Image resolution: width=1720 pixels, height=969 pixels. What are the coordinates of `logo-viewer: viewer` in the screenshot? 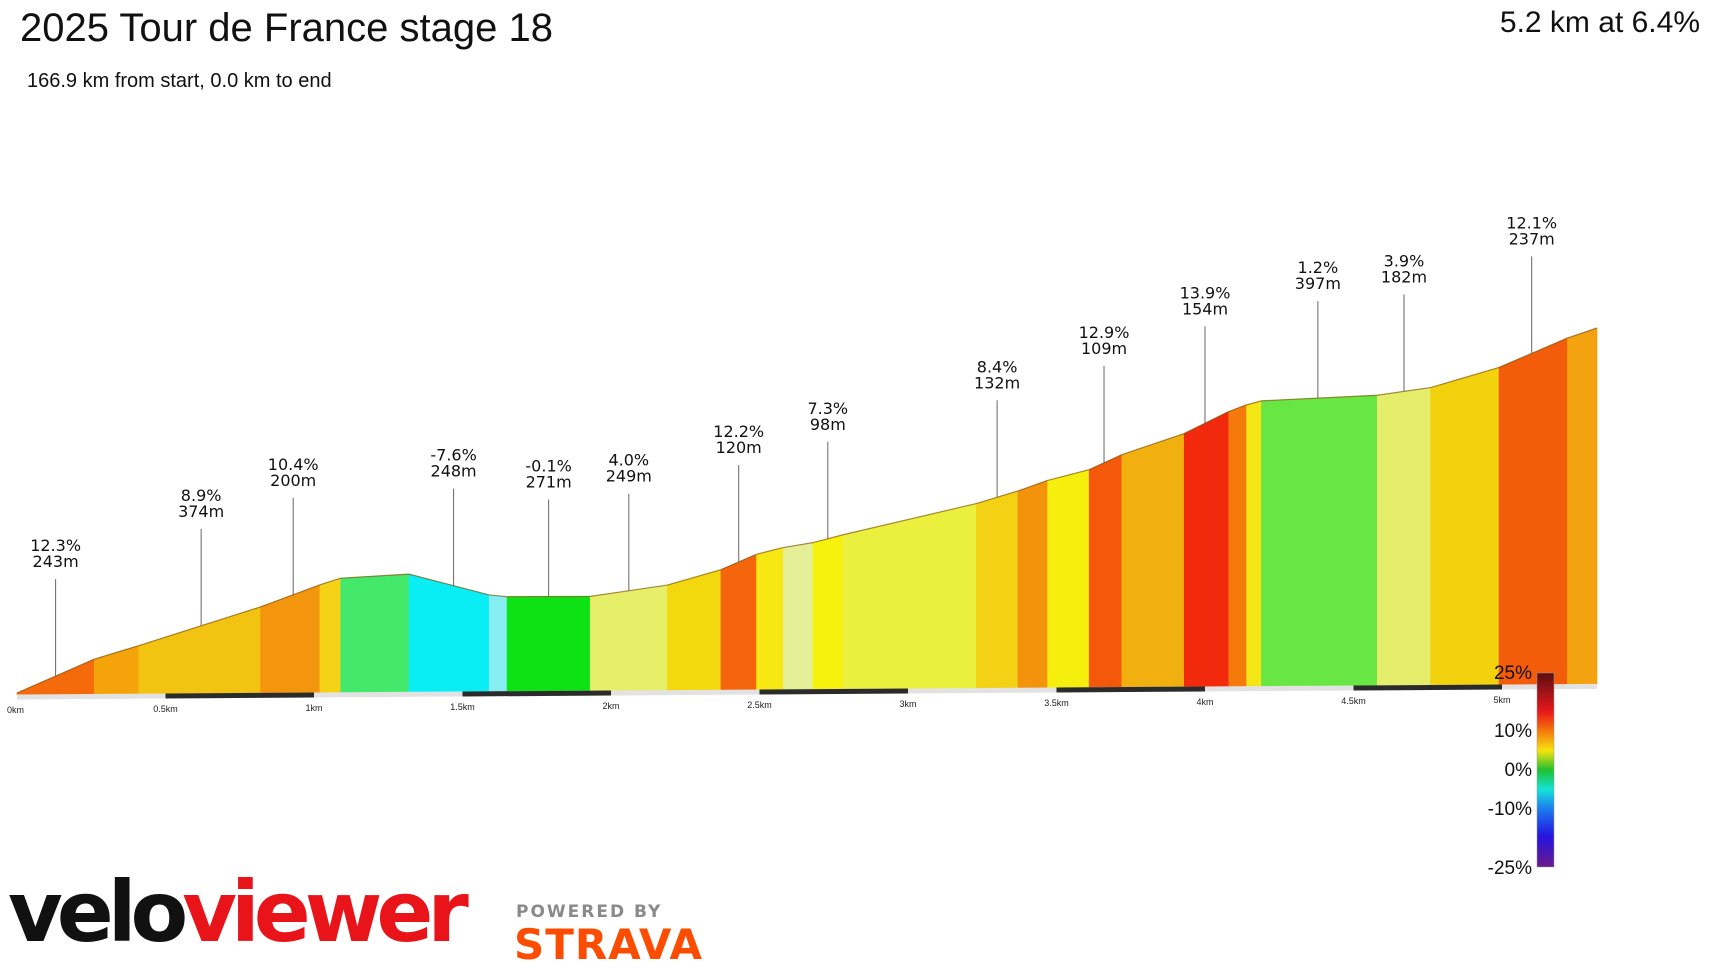 It's located at (325, 912).